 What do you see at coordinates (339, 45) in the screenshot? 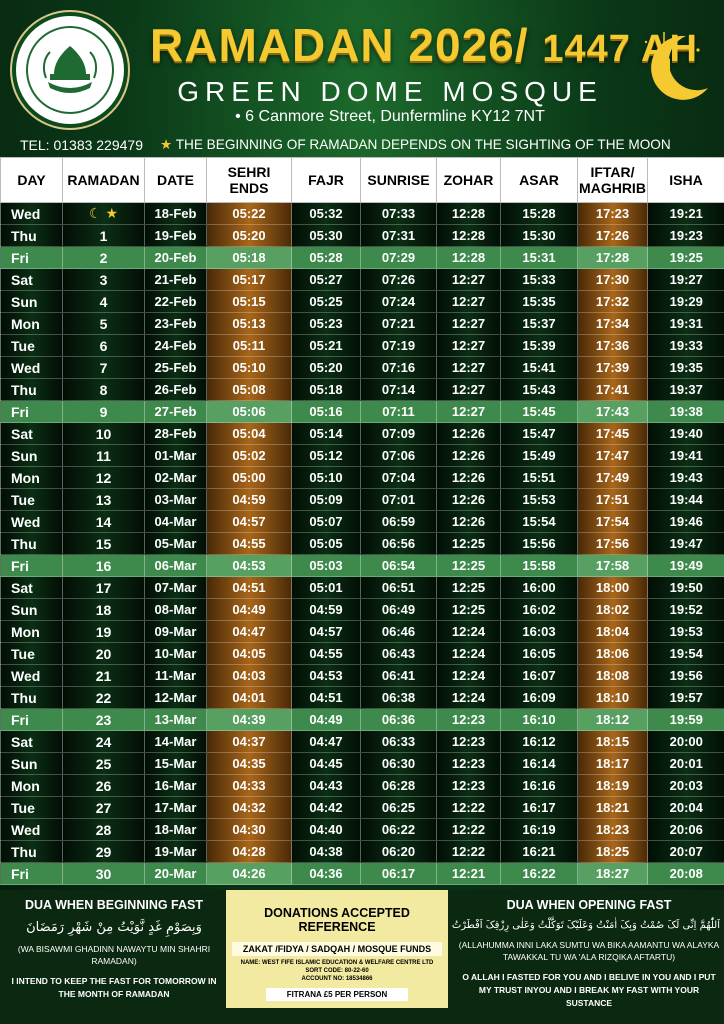
I see `title-year: RAMADAN 2026/` at bounding box center [339, 45].